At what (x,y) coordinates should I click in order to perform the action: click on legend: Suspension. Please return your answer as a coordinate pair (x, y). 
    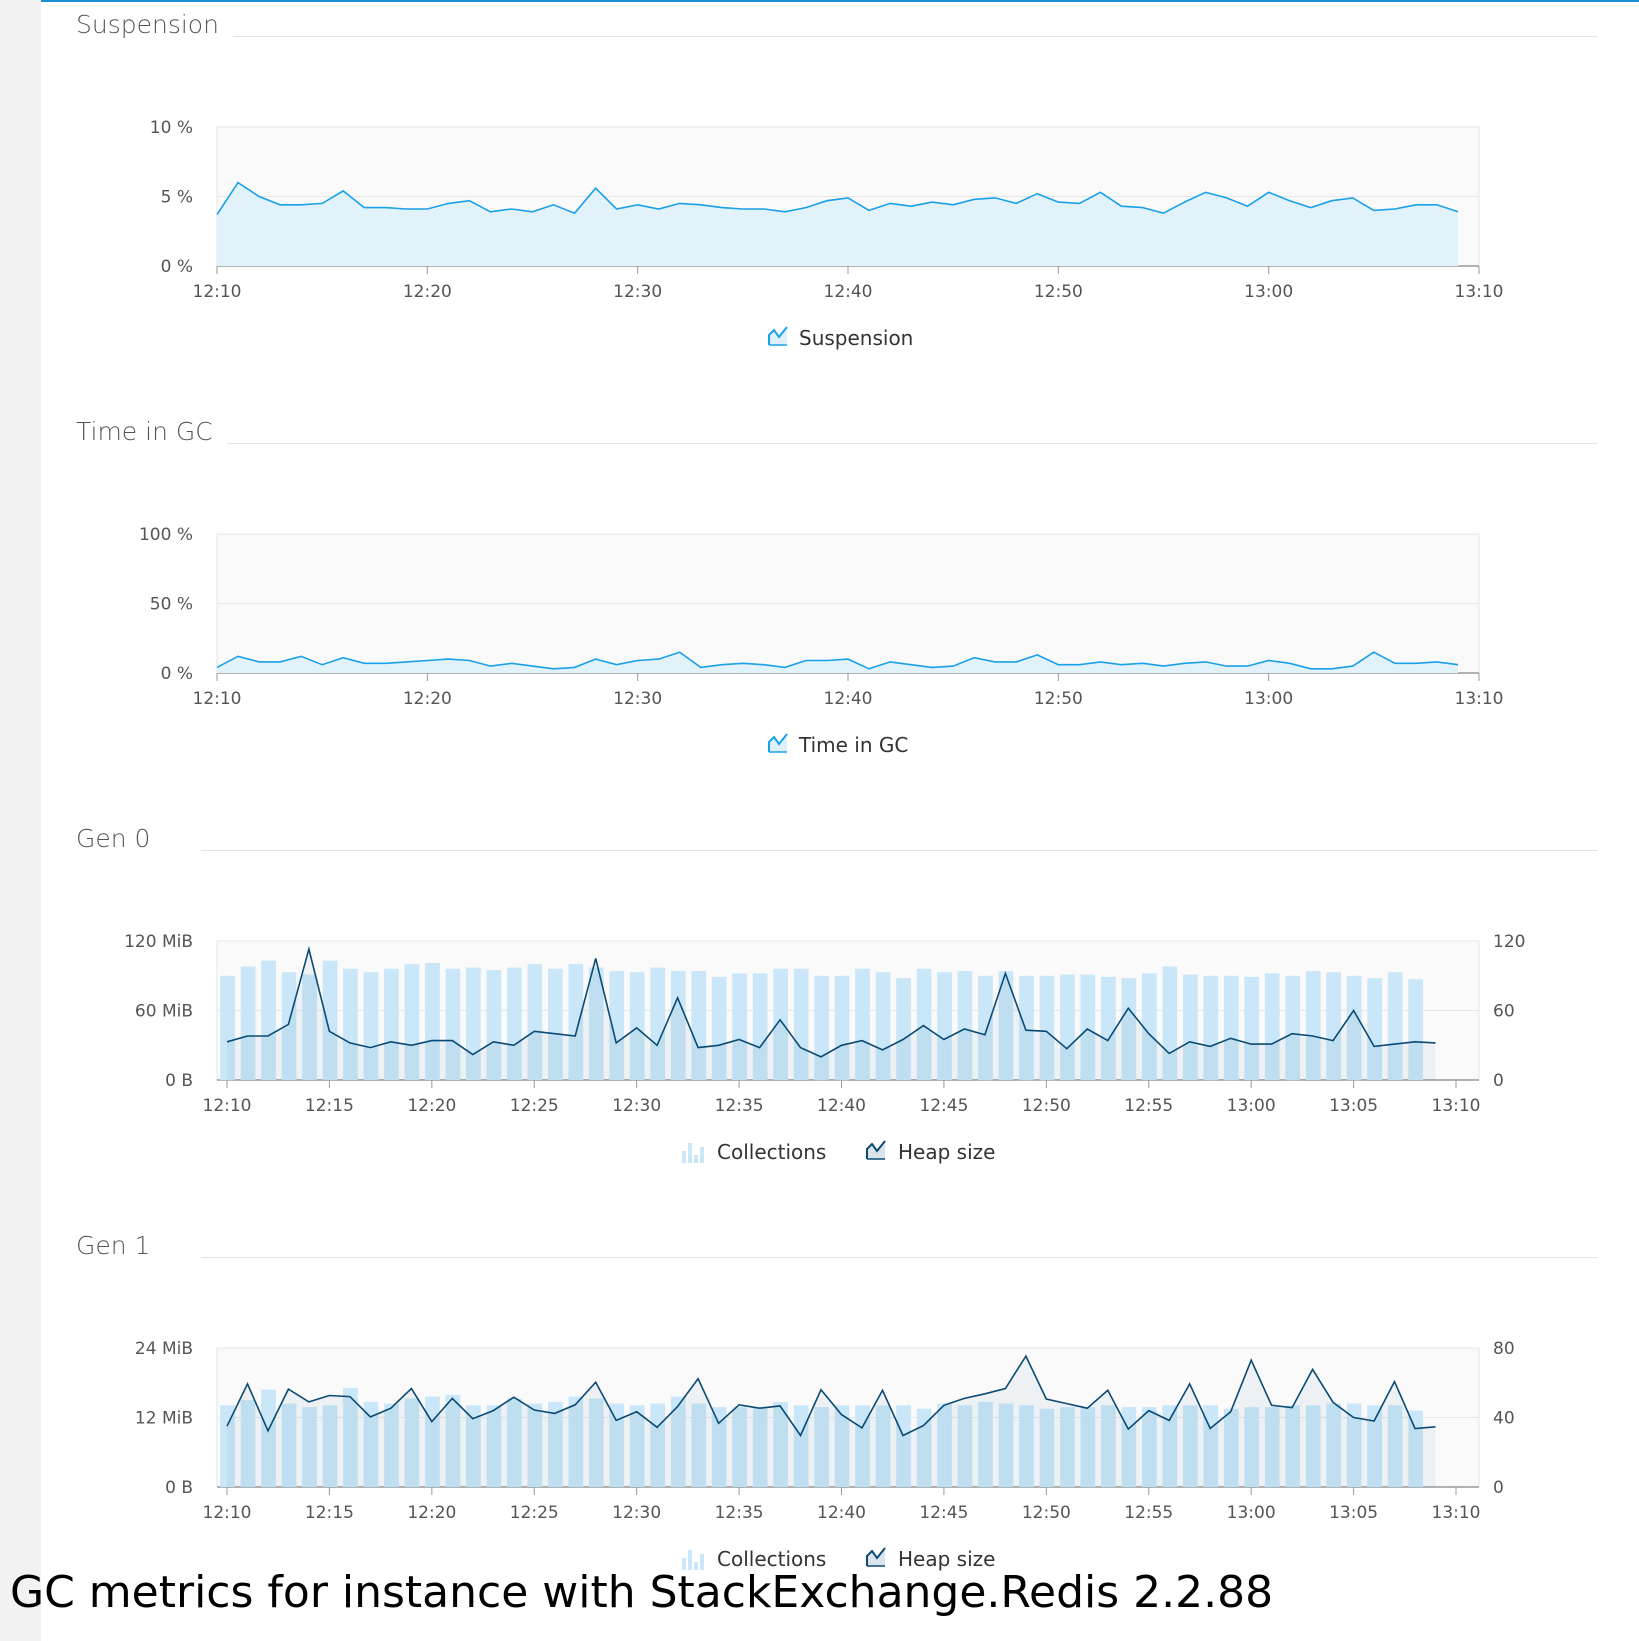
    Looking at the image, I should click on (840, 338).